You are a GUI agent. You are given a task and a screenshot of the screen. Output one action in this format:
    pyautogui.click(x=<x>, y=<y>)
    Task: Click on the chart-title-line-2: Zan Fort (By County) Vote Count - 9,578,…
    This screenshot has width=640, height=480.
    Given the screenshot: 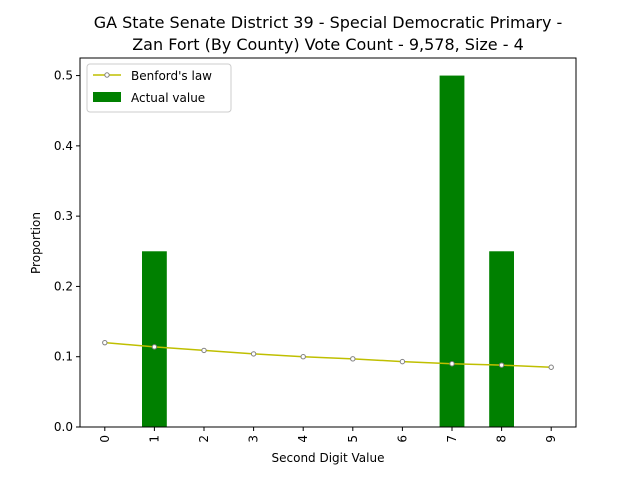 What is the action you would take?
    pyautogui.click(x=328, y=44)
    